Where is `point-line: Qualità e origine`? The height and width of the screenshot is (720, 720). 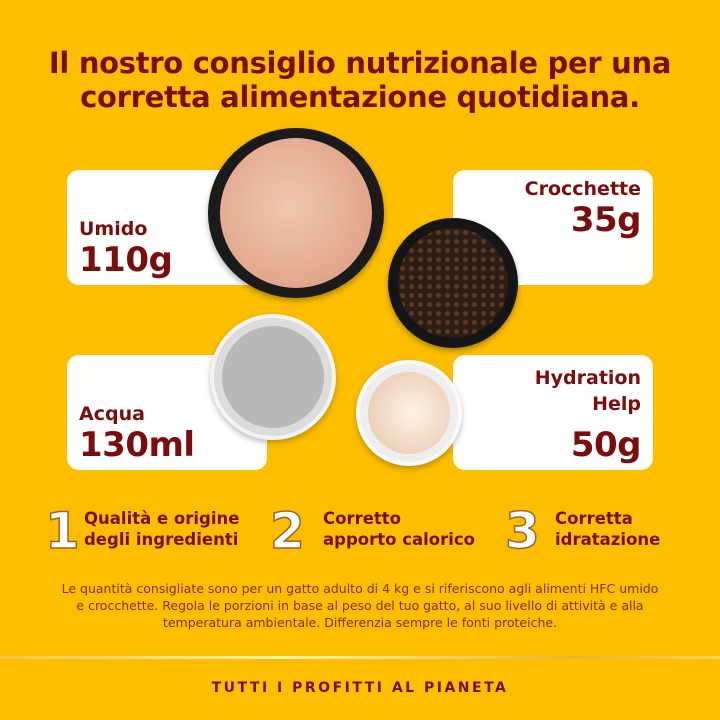
point-line: Qualità e origine is located at coordinates (162, 518).